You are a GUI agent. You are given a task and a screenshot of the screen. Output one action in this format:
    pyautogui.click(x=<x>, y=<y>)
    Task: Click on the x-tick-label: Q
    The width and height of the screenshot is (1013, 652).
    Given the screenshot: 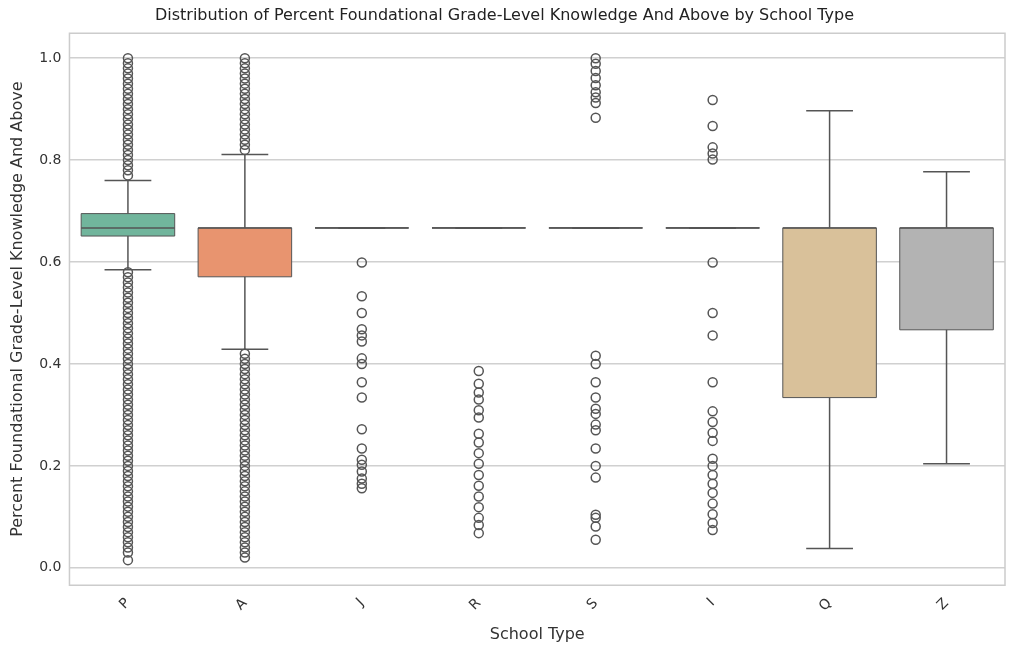 What is the action you would take?
    pyautogui.click(x=825, y=604)
    